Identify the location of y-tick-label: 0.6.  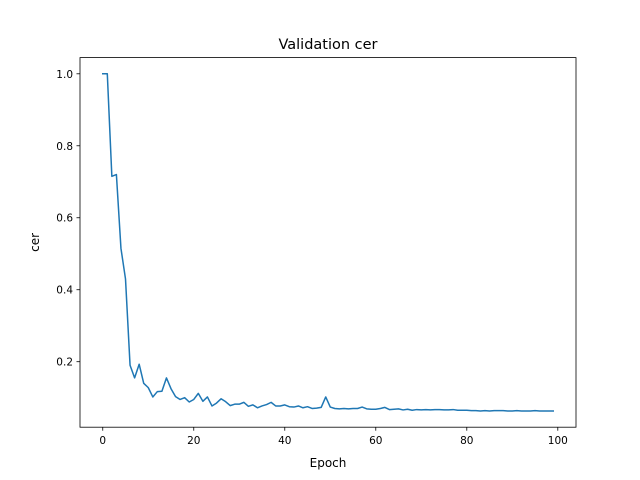
(64, 219).